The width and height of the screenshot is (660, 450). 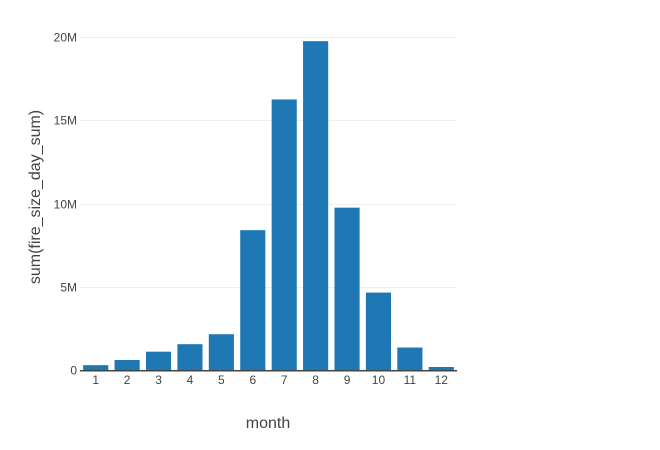 What do you see at coordinates (268, 423) in the screenshot?
I see `x-axis-title: month` at bounding box center [268, 423].